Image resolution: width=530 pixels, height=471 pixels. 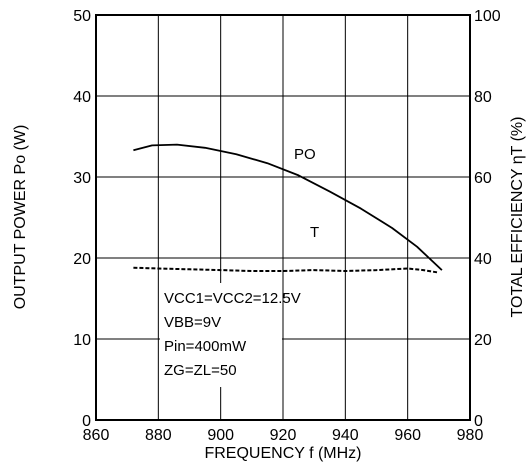 I want to click on condition-vbb: VBB=9V, so click(x=192, y=322).